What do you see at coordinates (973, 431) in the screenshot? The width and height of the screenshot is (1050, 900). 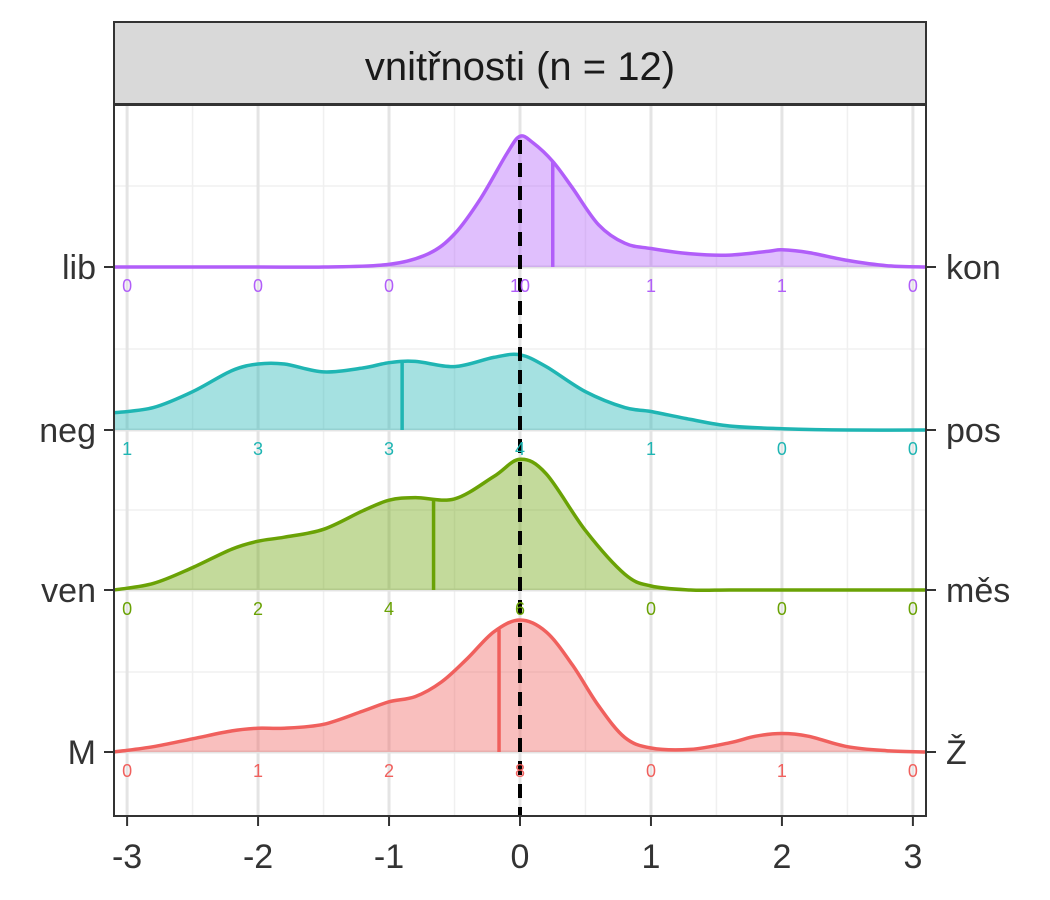 I see `y-label-right: pos` at bounding box center [973, 431].